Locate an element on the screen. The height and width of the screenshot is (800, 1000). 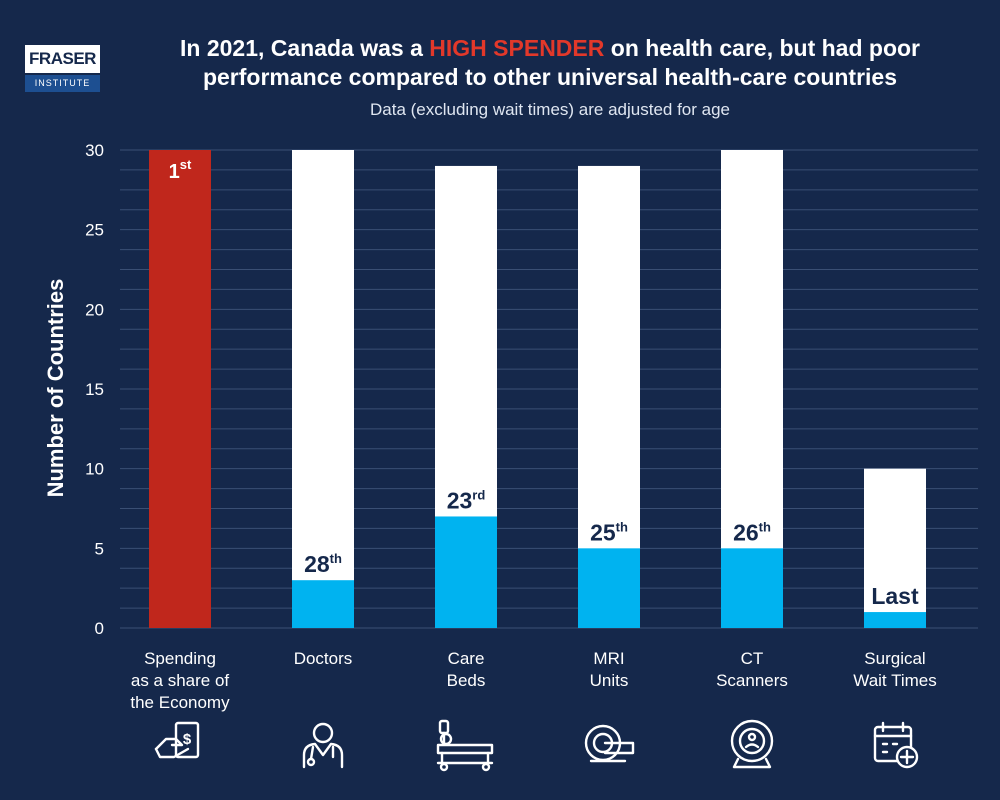
money-hand-icon: $ is located at coordinates (177, 740).